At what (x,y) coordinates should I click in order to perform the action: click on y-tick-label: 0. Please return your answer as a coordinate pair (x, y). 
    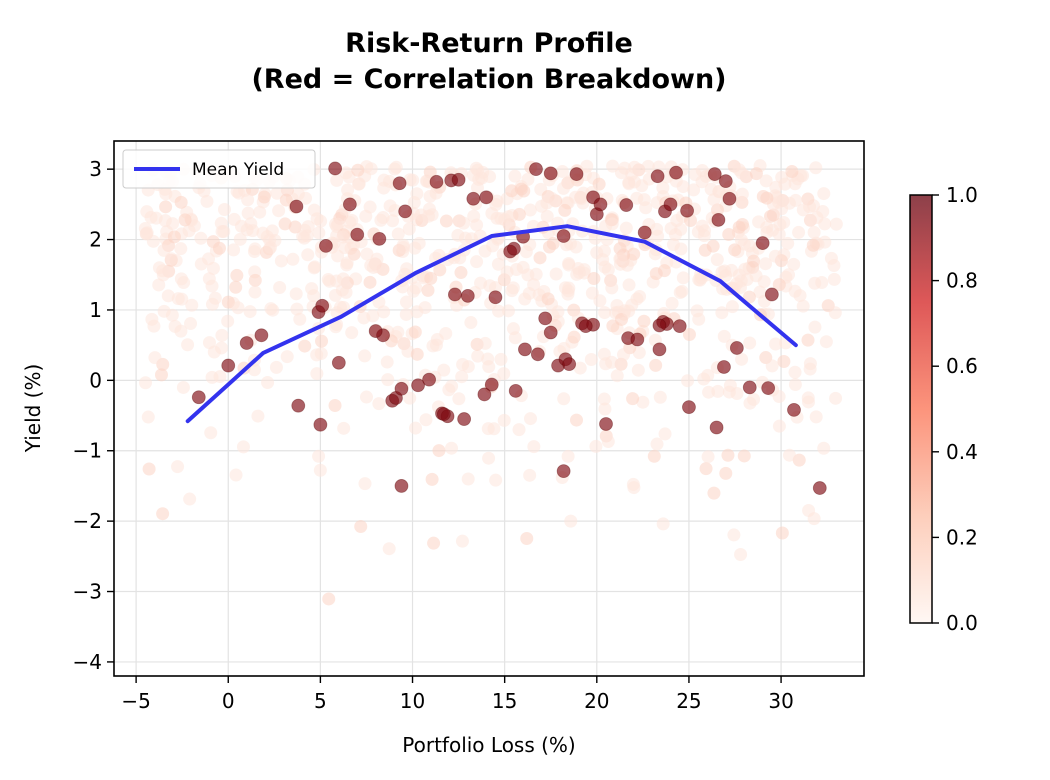
    Looking at the image, I should click on (95, 380).